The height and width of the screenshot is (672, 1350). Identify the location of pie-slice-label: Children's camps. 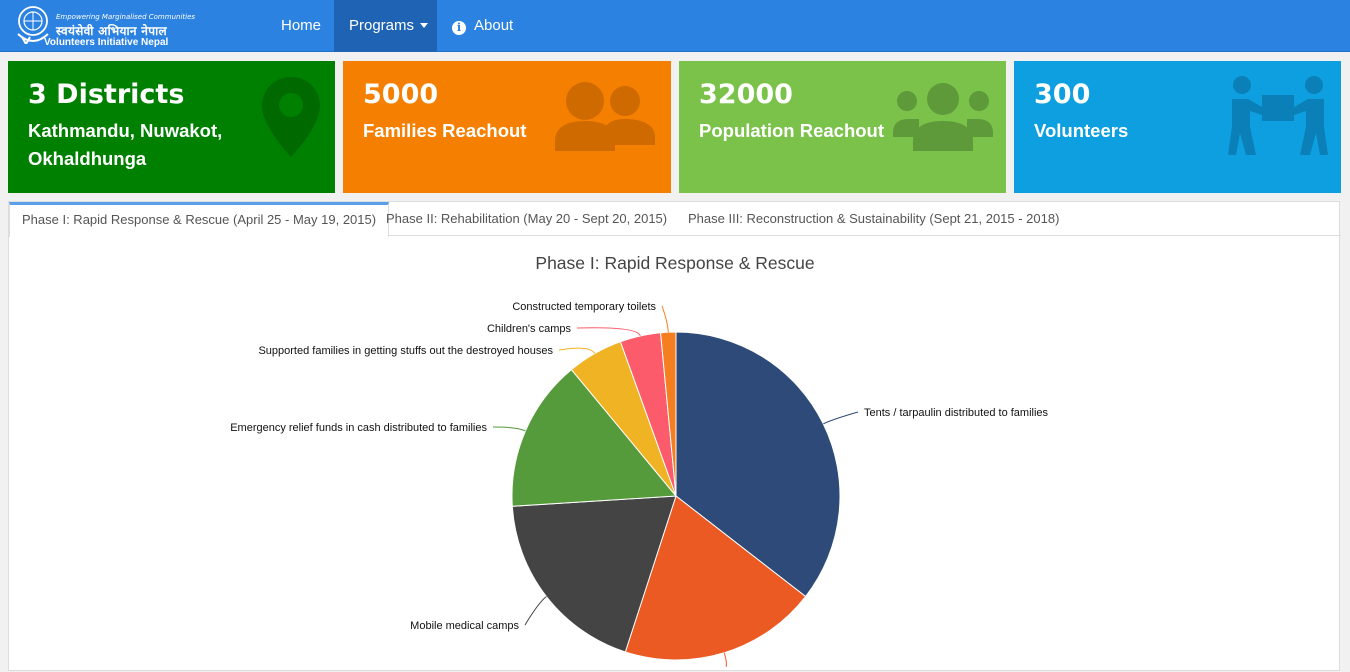
(529, 329).